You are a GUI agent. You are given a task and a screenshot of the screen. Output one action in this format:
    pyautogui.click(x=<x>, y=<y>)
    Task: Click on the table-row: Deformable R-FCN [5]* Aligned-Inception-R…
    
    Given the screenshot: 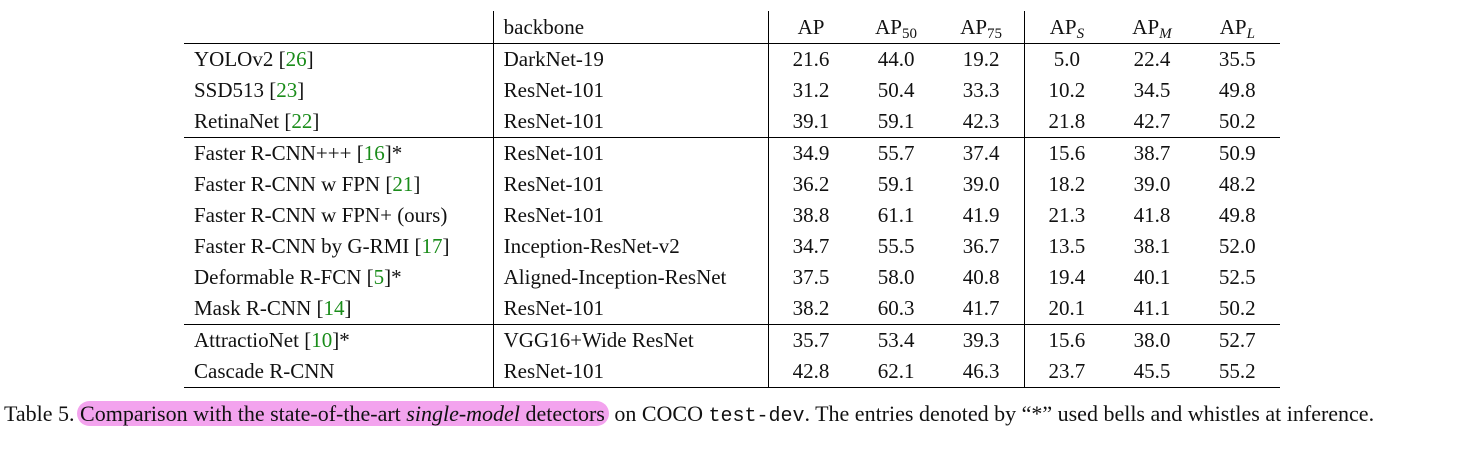 What is the action you would take?
    pyautogui.click(x=732, y=277)
    